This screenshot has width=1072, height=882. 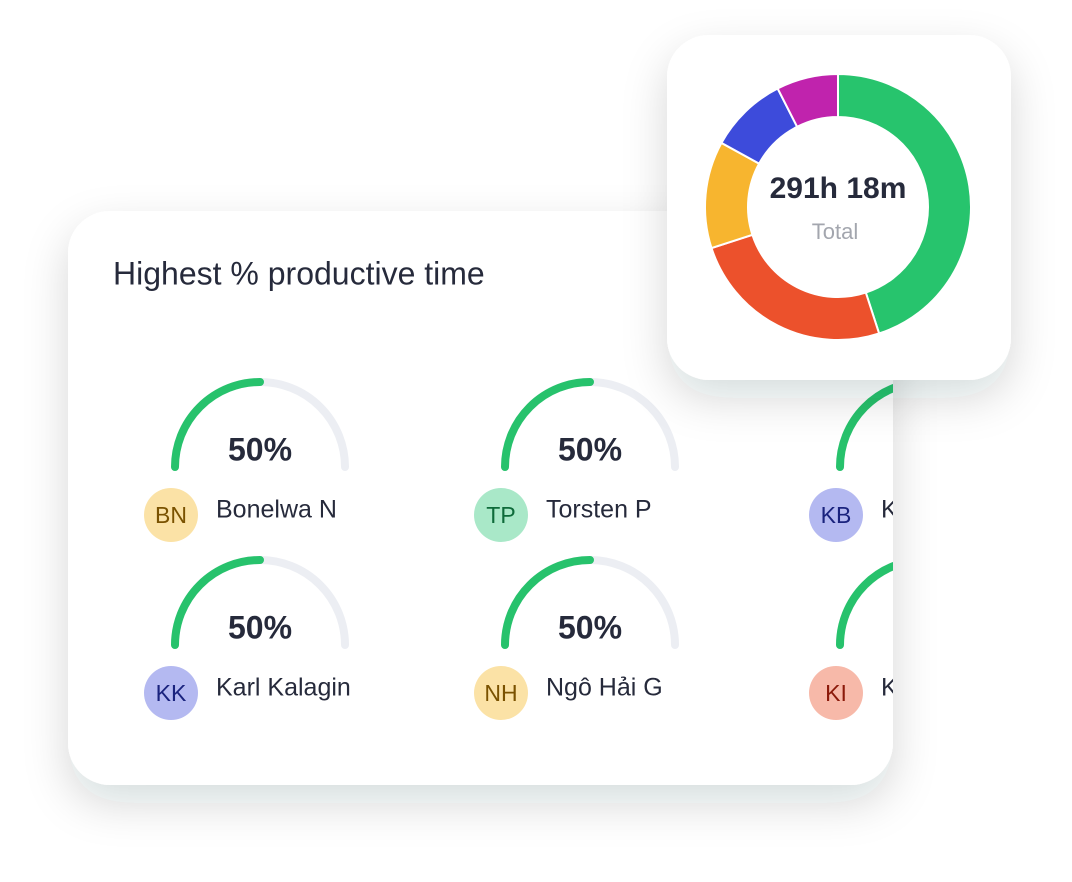 What do you see at coordinates (283, 688) in the screenshot?
I see `person-name: Karl Kalagin` at bounding box center [283, 688].